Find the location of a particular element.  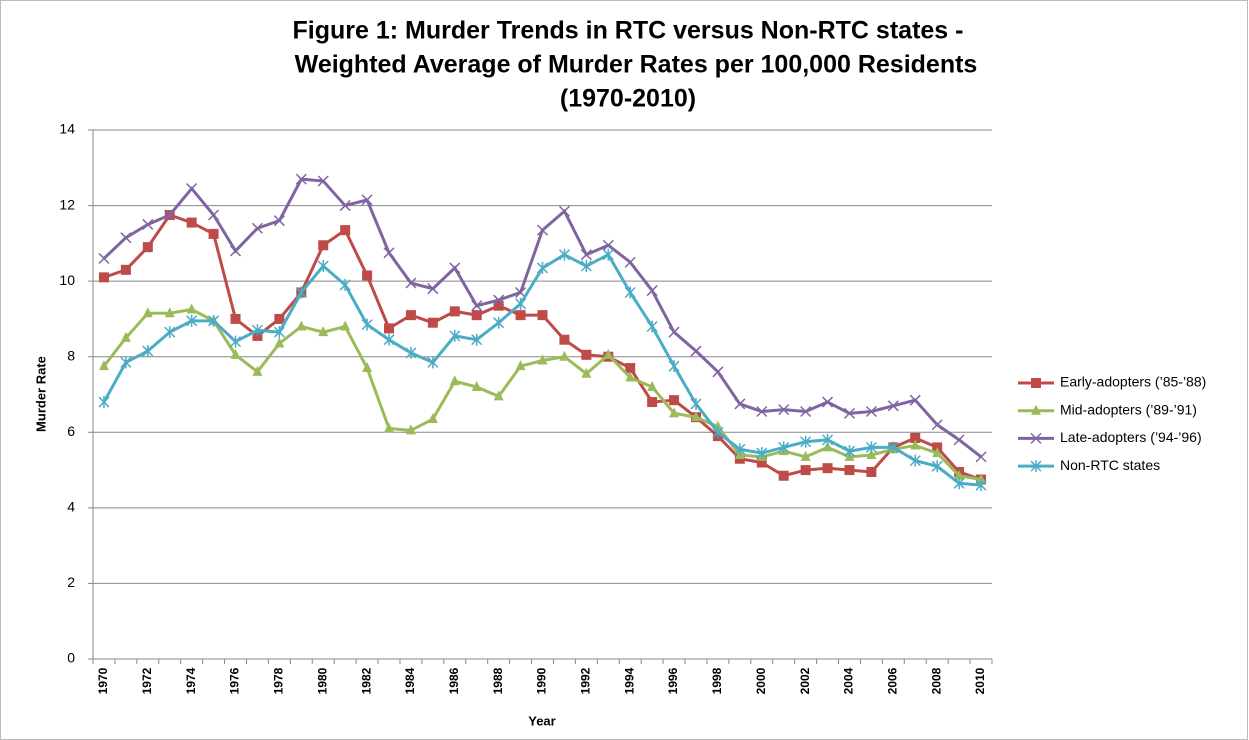

x-tick-label: 1982 is located at coordinates (366, 680).